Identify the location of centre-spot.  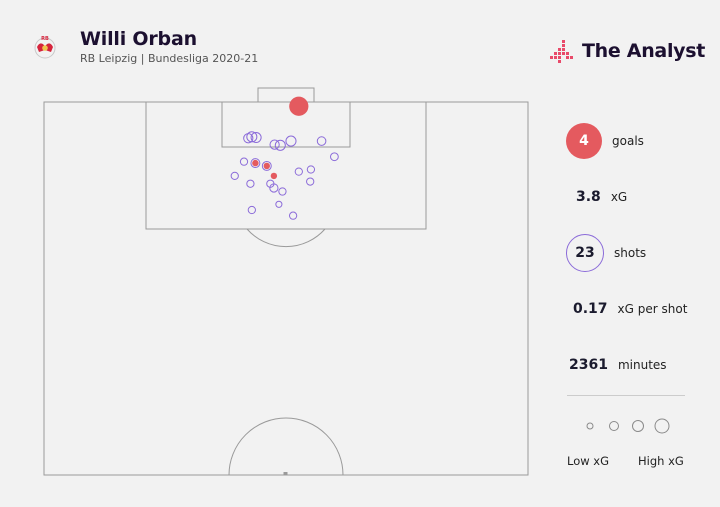
(285, 473).